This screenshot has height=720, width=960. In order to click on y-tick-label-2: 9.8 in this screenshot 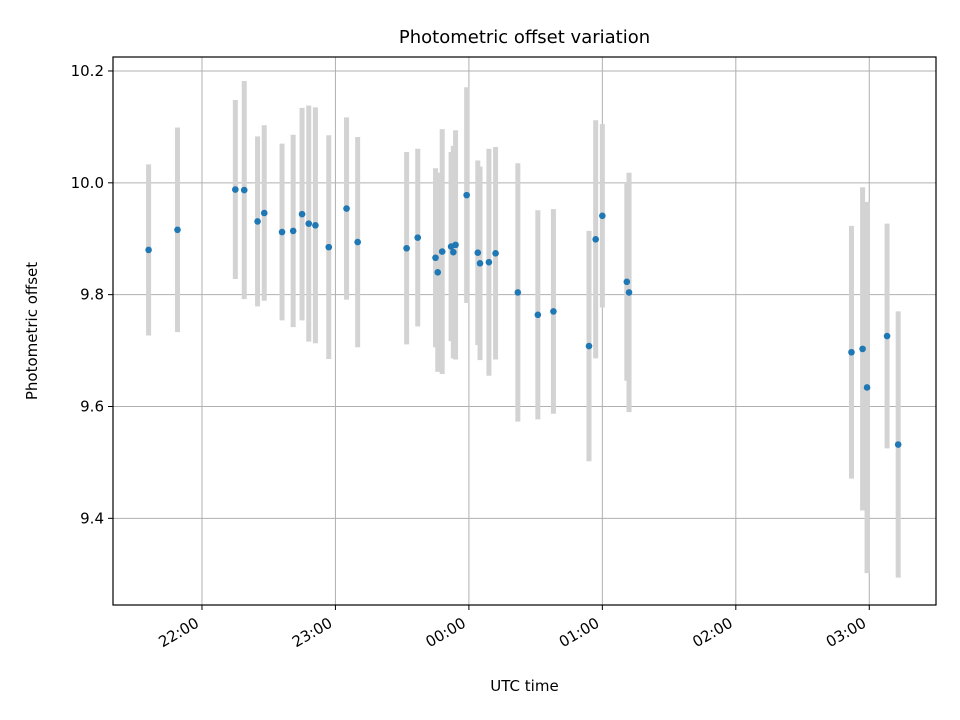, I will do `click(92, 295)`.